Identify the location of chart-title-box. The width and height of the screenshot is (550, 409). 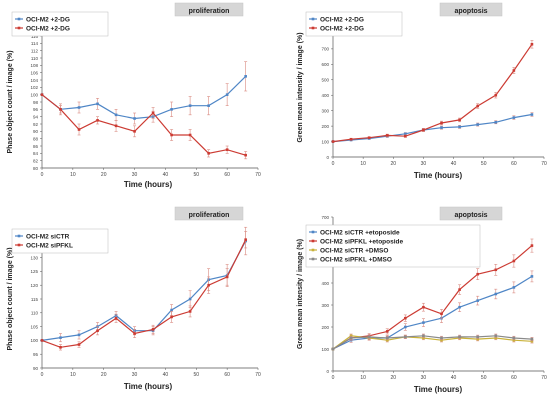
(209, 9).